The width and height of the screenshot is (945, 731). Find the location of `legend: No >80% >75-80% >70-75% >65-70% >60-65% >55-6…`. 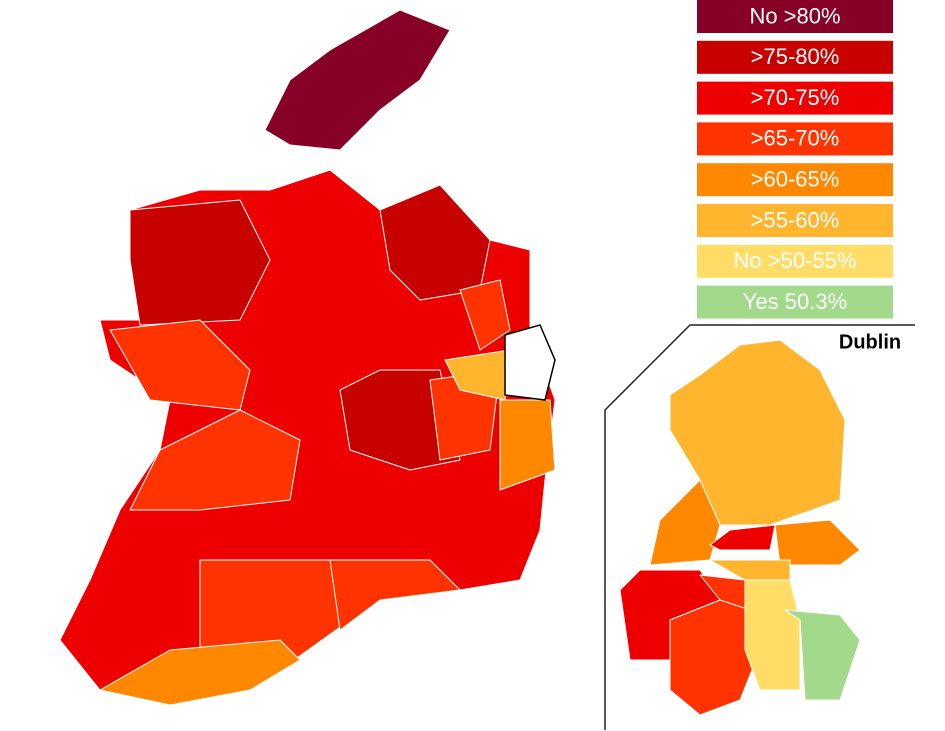

legend: No >80% >75-80% >70-75% >65-70% >60-65% >55-6… is located at coordinates (795, 159).